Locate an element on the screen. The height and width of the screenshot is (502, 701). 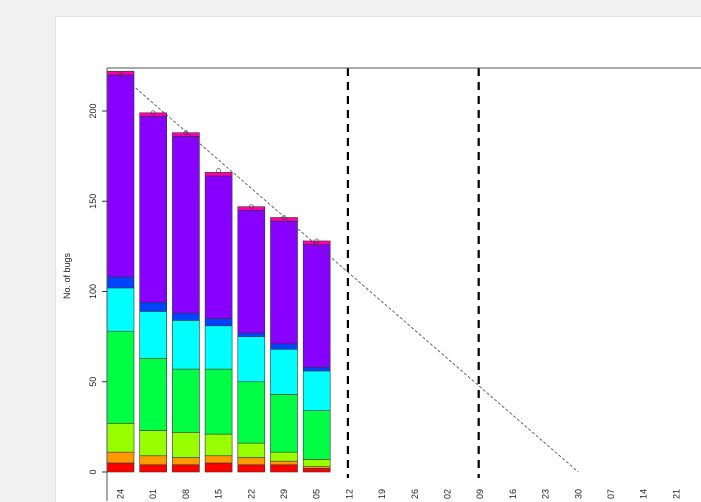
x-tick-label: 23 is located at coordinates (546, 494).